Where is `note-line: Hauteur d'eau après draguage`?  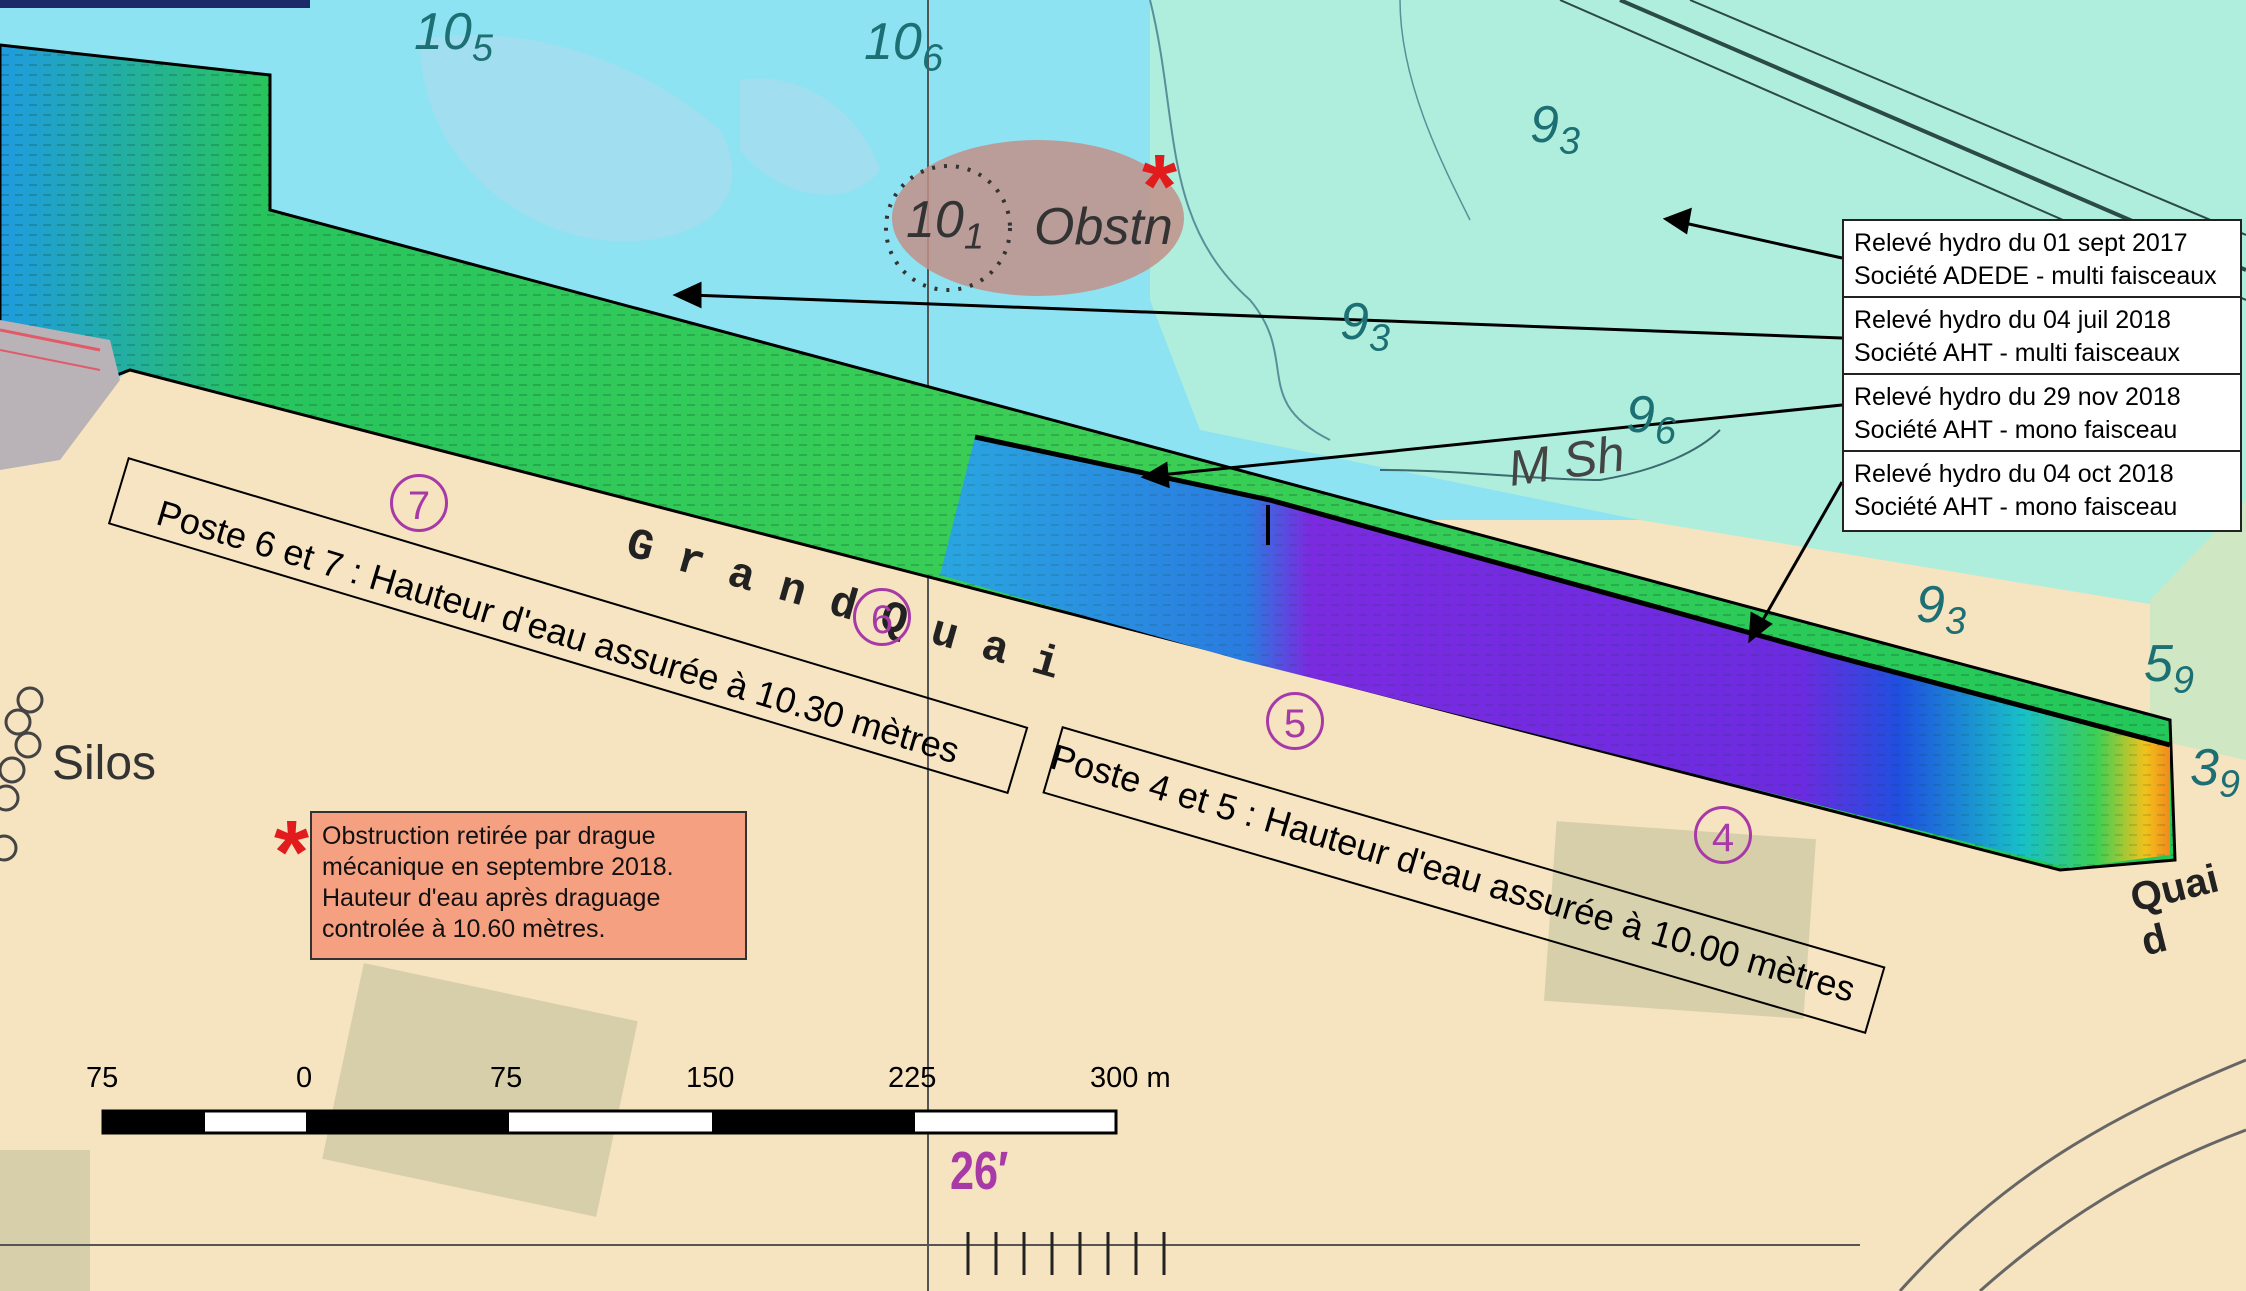
note-line: Hauteur d'eau après draguage is located at coordinates (491, 898).